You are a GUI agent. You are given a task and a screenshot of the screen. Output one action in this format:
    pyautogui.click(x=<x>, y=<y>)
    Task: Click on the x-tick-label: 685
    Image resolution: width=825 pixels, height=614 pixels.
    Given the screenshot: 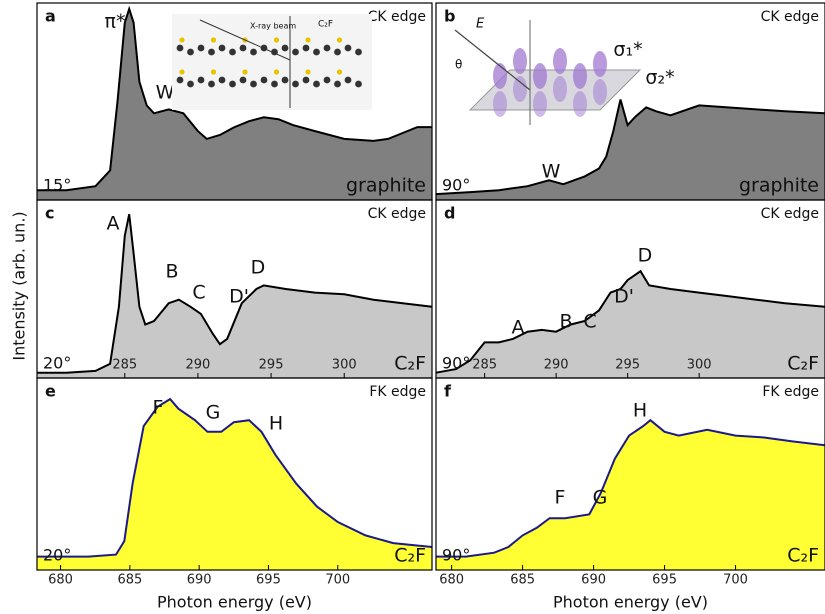 What is the action you would take?
    pyautogui.click(x=129, y=580)
    